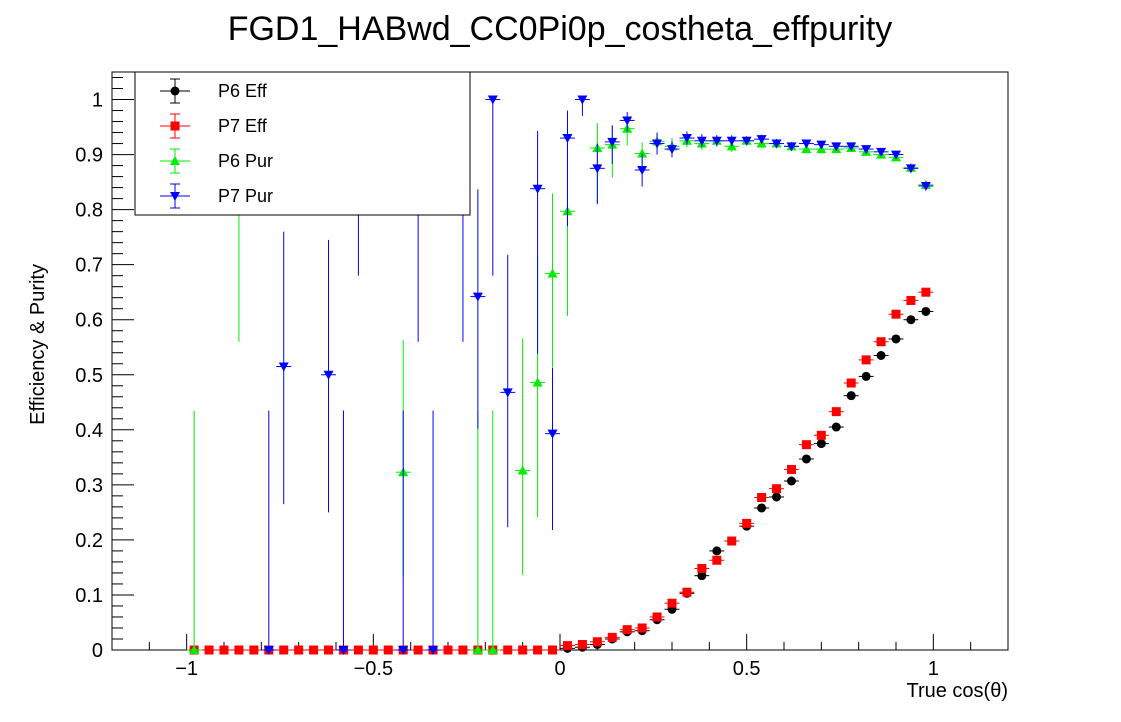  What do you see at coordinates (373, 669) in the screenshot?
I see `x-tick-label: −0.5` at bounding box center [373, 669].